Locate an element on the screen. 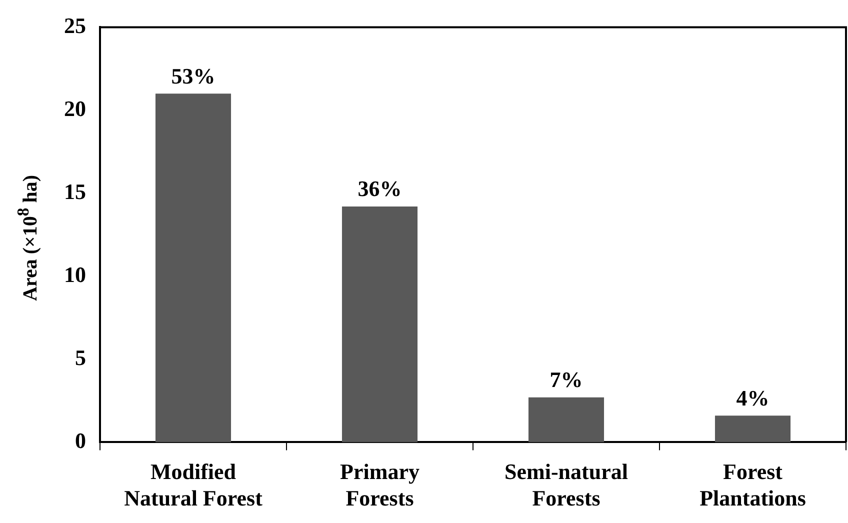 The height and width of the screenshot is (523, 848). x-tick-label: Forest Plantations is located at coordinates (753, 484).